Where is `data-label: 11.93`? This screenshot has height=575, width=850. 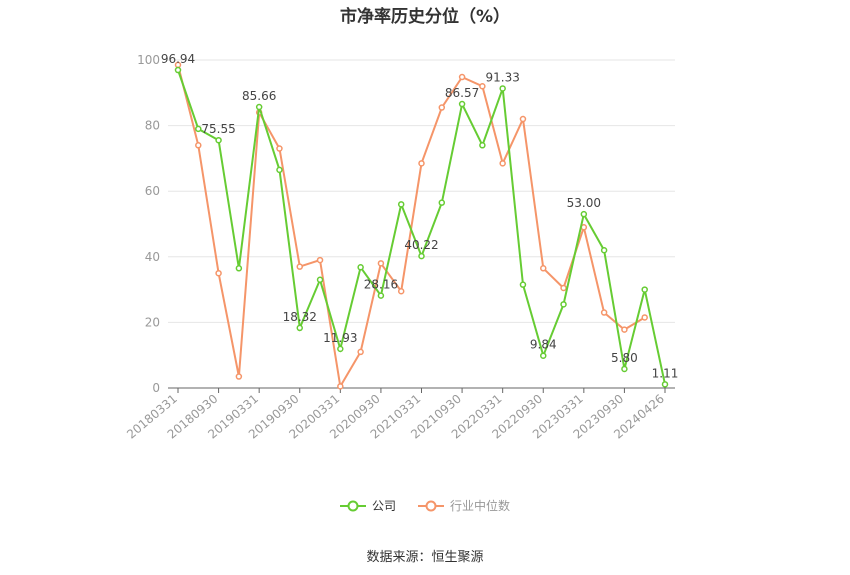 data-label: 11.93 is located at coordinates (340, 338).